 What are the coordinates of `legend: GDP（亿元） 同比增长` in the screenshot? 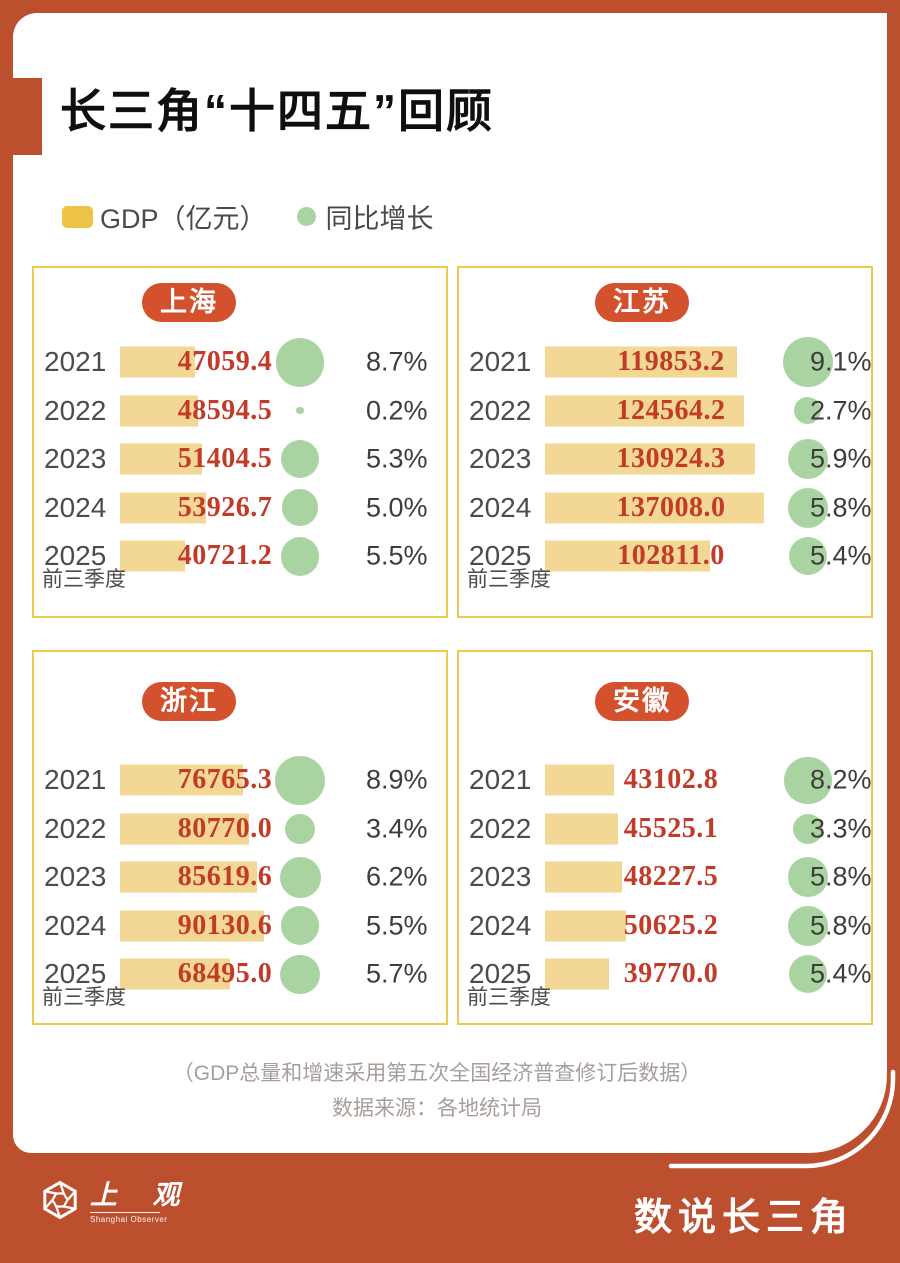 It's located at (248, 216).